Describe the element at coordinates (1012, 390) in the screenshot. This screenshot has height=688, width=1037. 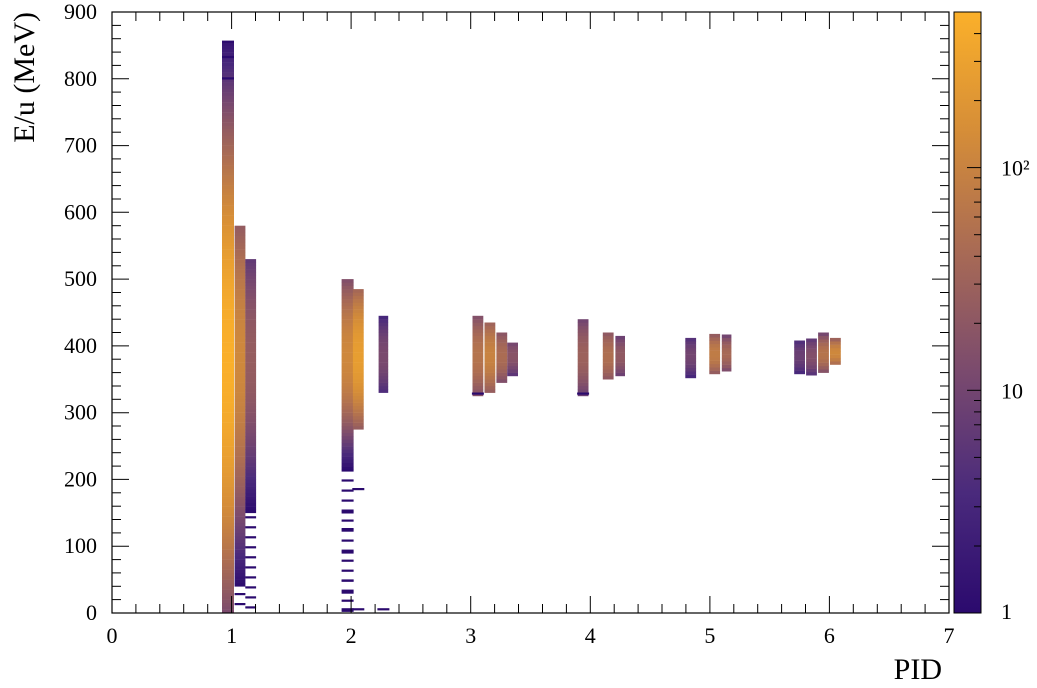
I see `colorbar-tick-label: 10` at that location.